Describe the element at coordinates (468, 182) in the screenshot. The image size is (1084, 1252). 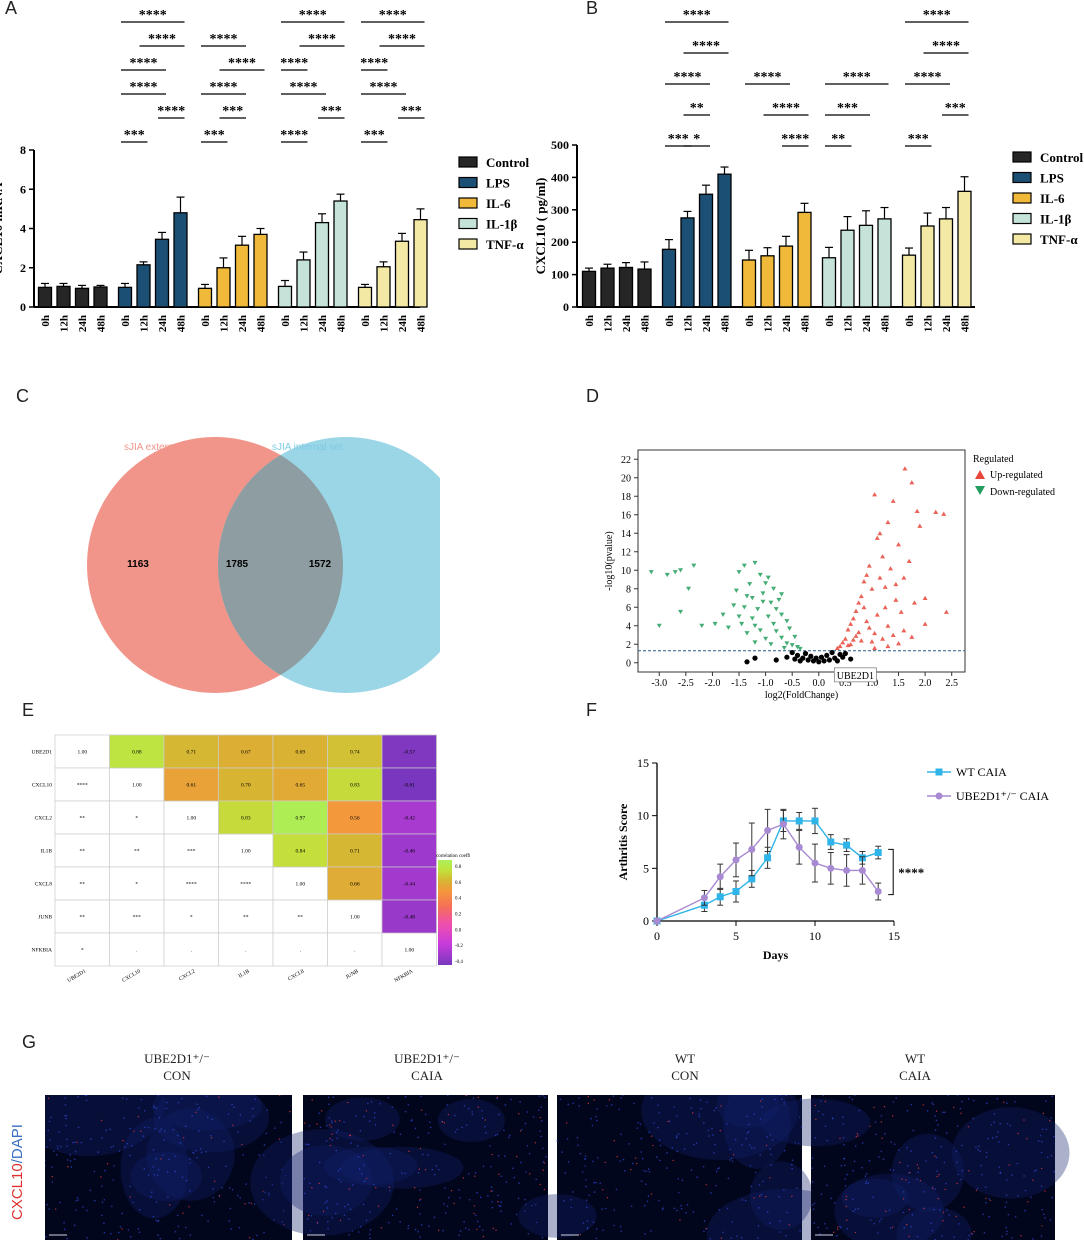
I see `legend-swatch` at that location.